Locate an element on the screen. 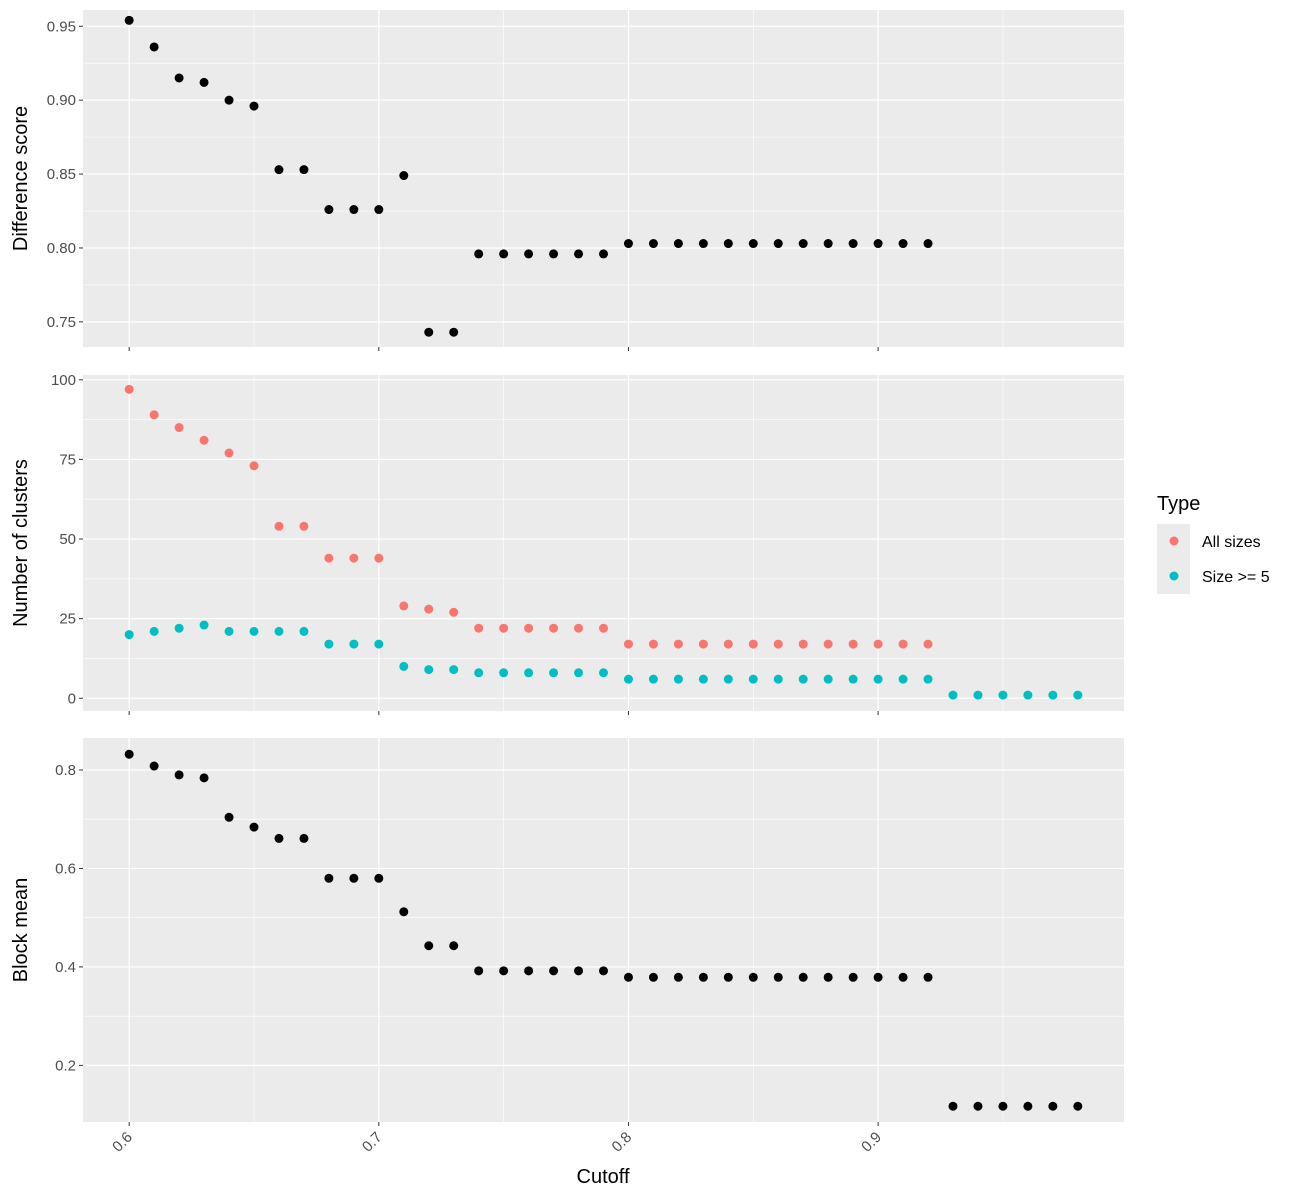 The height and width of the screenshot is (1200, 1300). y-tick-label: 75 is located at coordinates (67, 459).